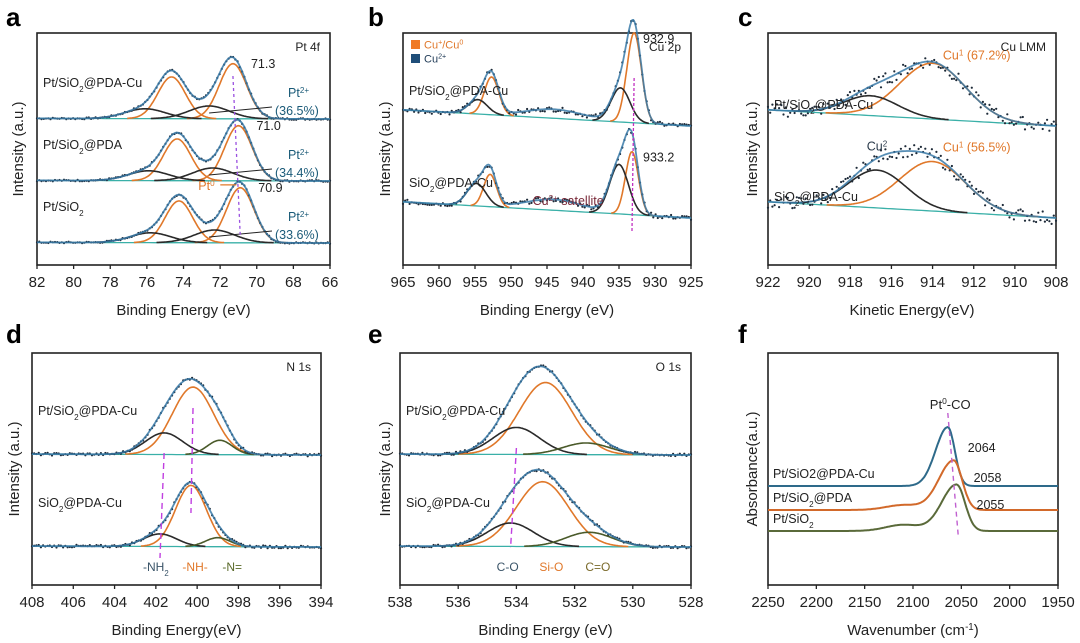 The width and height of the screenshot is (1080, 643). What do you see at coordinates (864, 602) in the screenshot?
I see `x-tick-label: 2150` at bounding box center [864, 602].